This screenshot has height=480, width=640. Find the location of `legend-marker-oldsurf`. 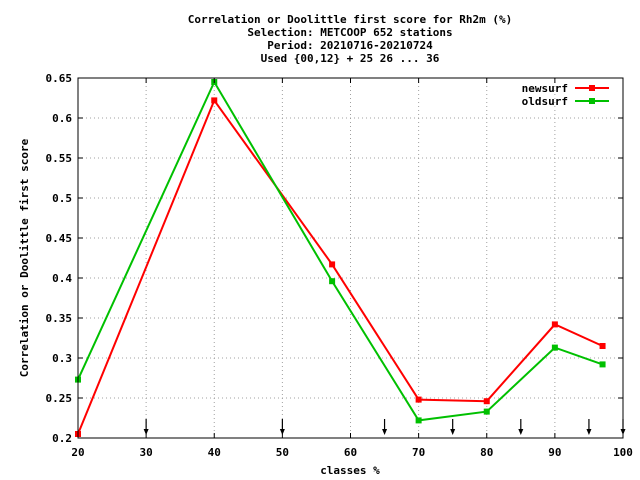

legend-marker-oldsurf is located at coordinates (592, 101).